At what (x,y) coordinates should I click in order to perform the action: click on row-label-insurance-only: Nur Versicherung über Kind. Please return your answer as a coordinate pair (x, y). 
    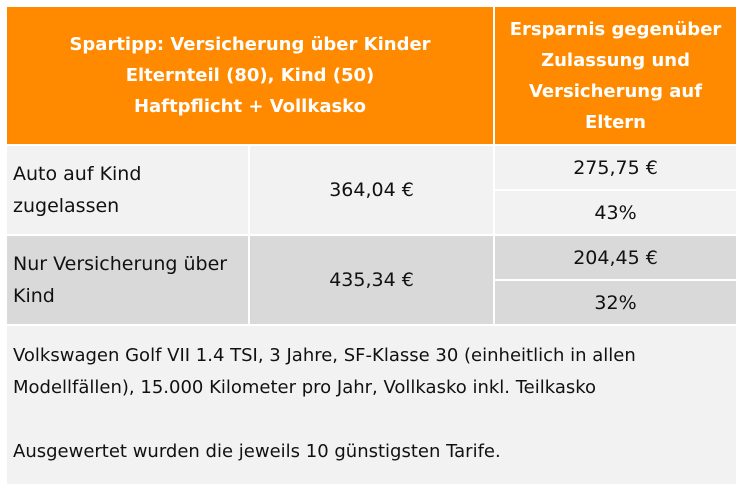
    Looking at the image, I should click on (127, 280).